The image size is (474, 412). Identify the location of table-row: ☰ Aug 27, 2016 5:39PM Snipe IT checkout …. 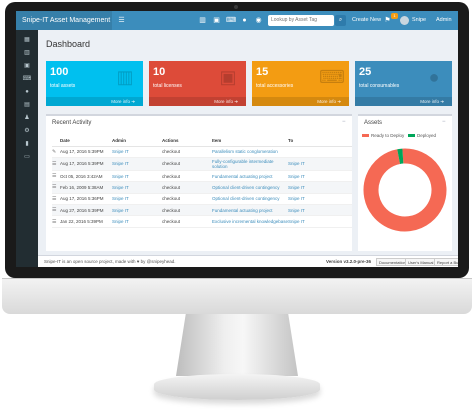
(202, 210).